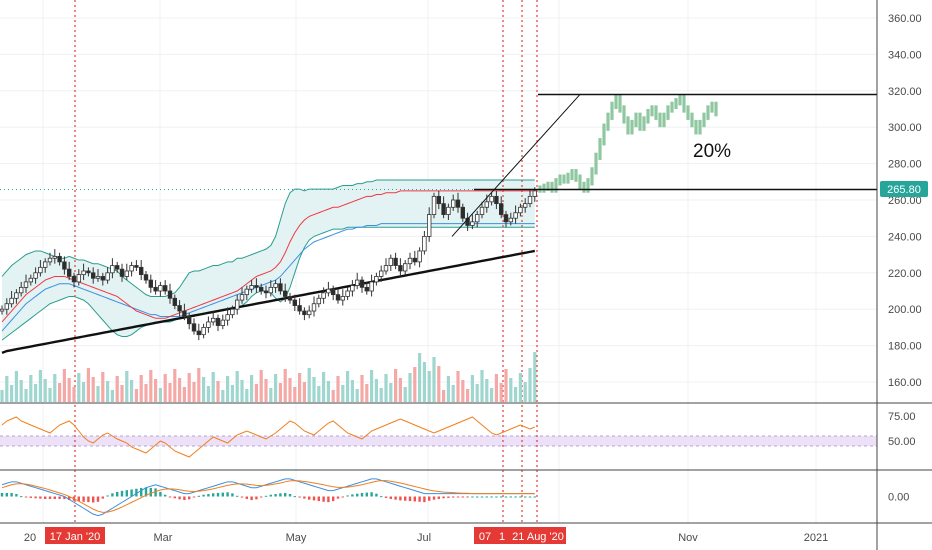 Image resolution: width=932 pixels, height=550 pixels. I want to click on date-marker-labels: 17 Jan '20 07 1 21 Aug '20, so click(305, 535).